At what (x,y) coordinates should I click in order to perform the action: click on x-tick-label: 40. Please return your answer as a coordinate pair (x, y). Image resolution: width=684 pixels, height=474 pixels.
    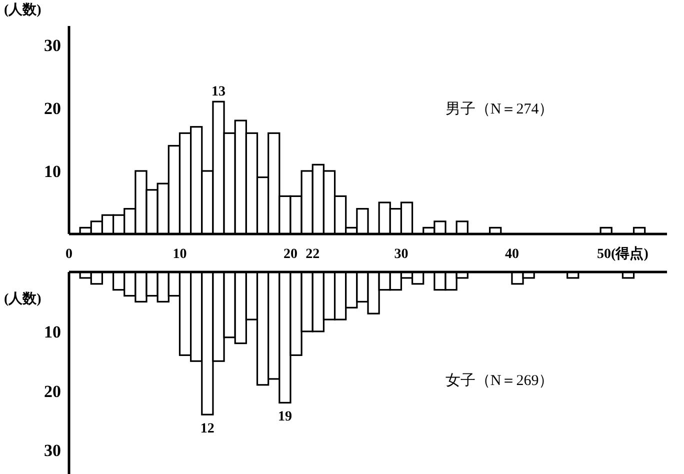
    Looking at the image, I should click on (511, 254).